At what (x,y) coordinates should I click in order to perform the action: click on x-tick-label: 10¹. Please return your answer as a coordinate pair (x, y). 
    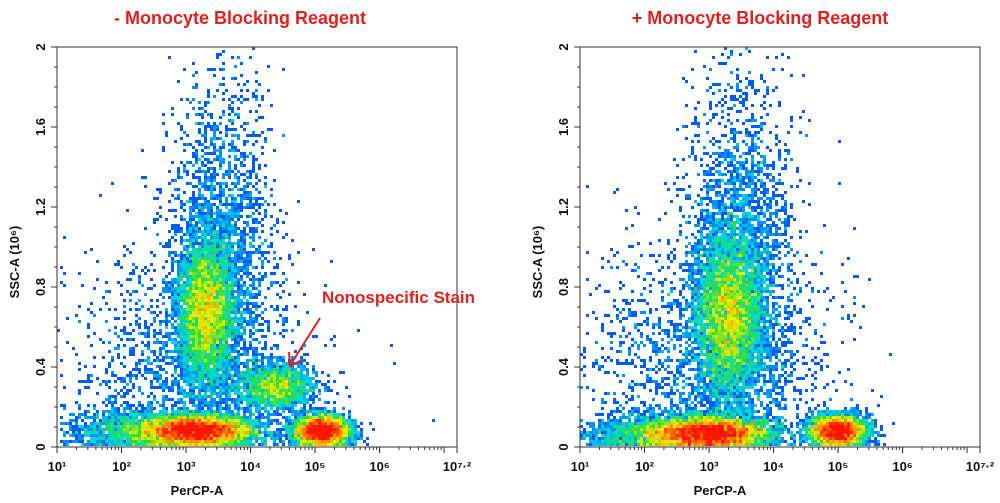
    Looking at the image, I should click on (57, 466).